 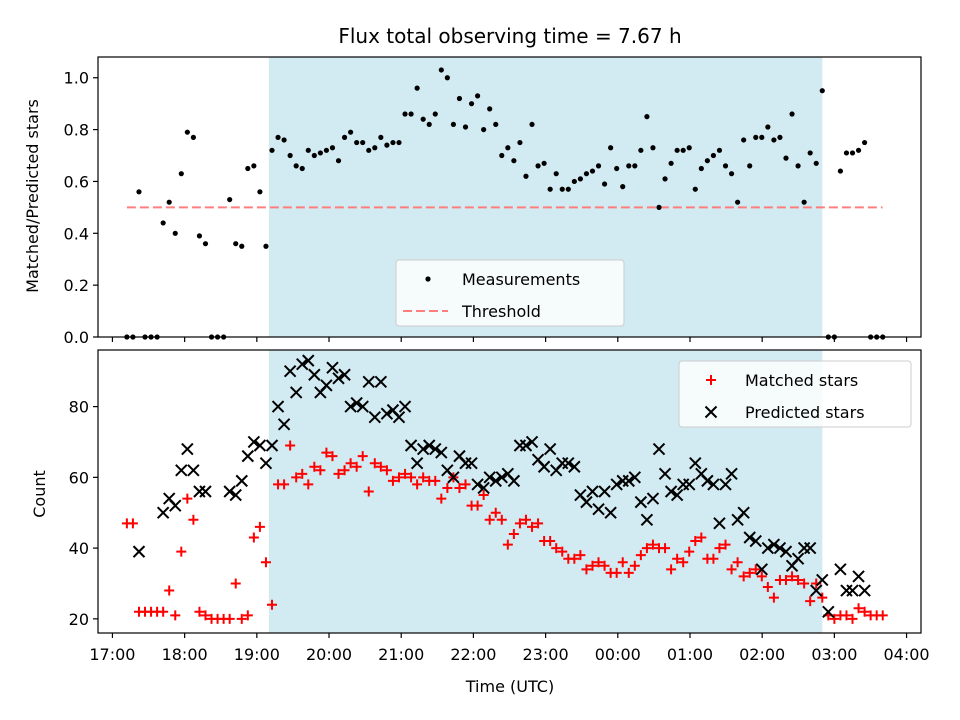 I want to click on x-tick-label: 21:00, so click(x=401, y=654).